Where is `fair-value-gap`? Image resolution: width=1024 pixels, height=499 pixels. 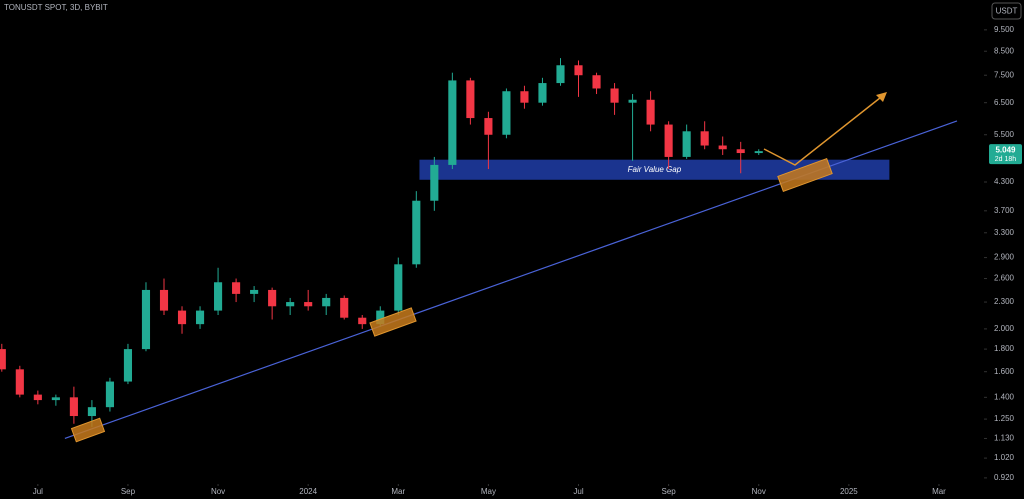
fair-value-gap is located at coordinates (654, 169).